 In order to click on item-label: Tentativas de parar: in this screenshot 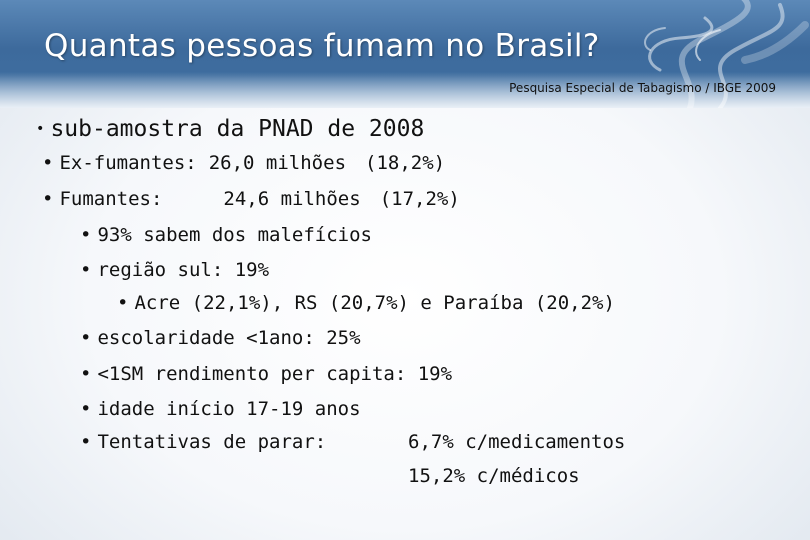, I will do `click(212, 442)`.